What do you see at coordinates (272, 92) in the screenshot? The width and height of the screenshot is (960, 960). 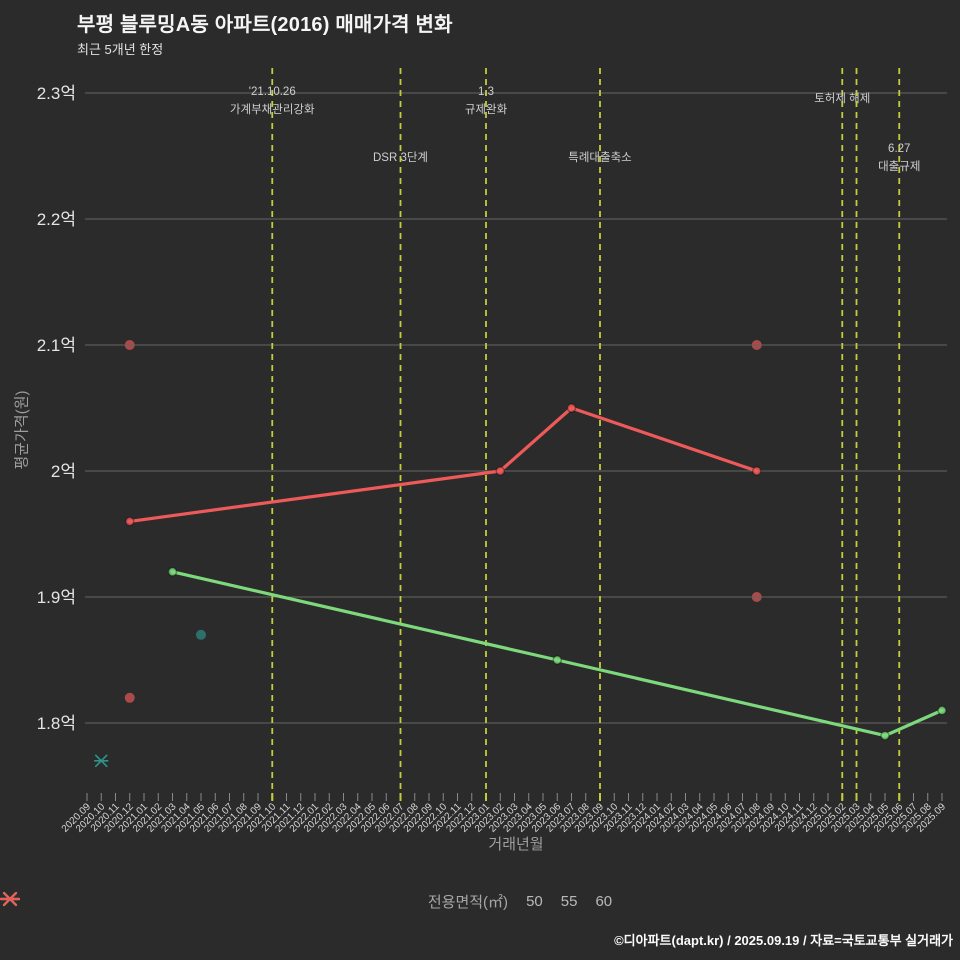 I see `event-annotation: '21.10.26` at bounding box center [272, 92].